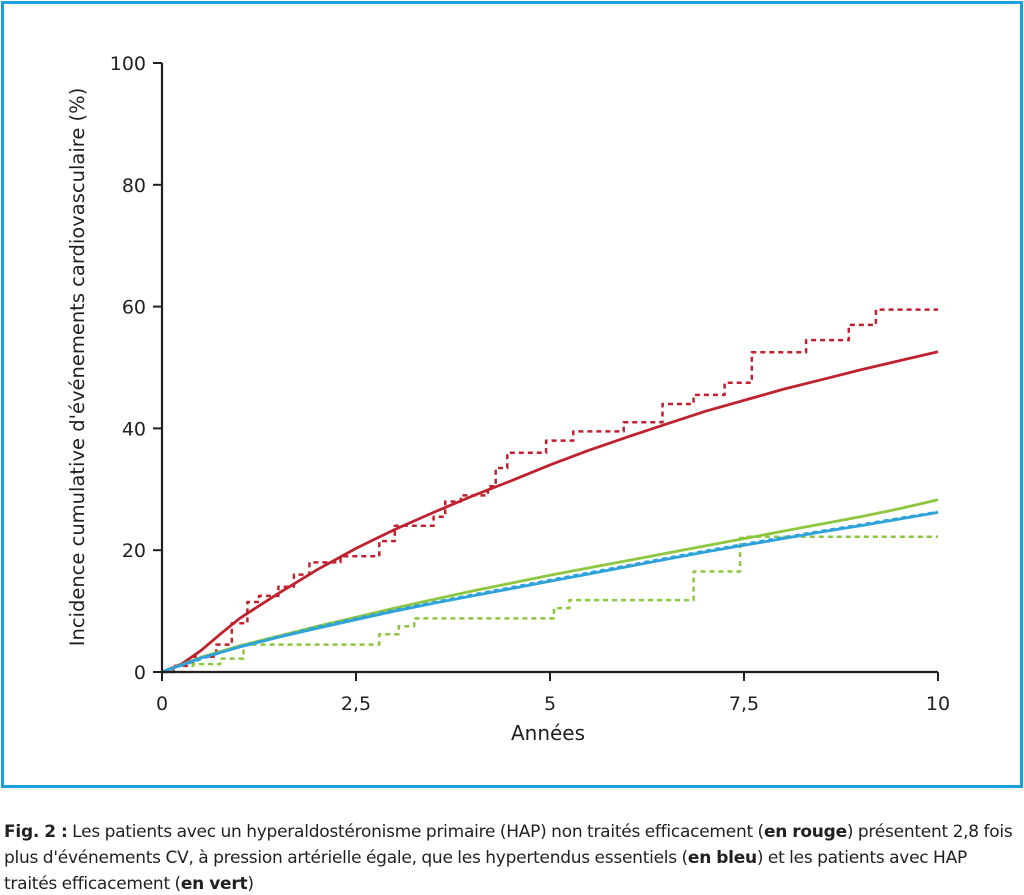 Image resolution: width=1024 pixels, height=895 pixels. Describe the element at coordinates (162, 704) in the screenshot. I see `x-tick-label: 0` at that location.